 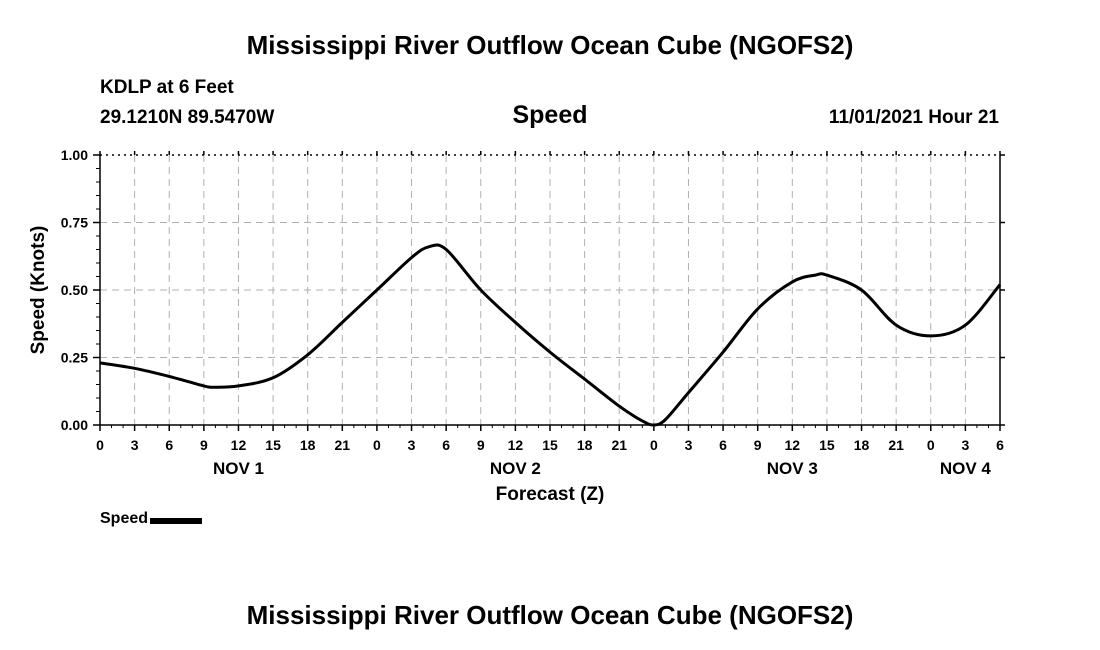 What do you see at coordinates (308, 445) in the screenshot?
I see `x-tick-label-6: 18` at bounding box center [308, 445].